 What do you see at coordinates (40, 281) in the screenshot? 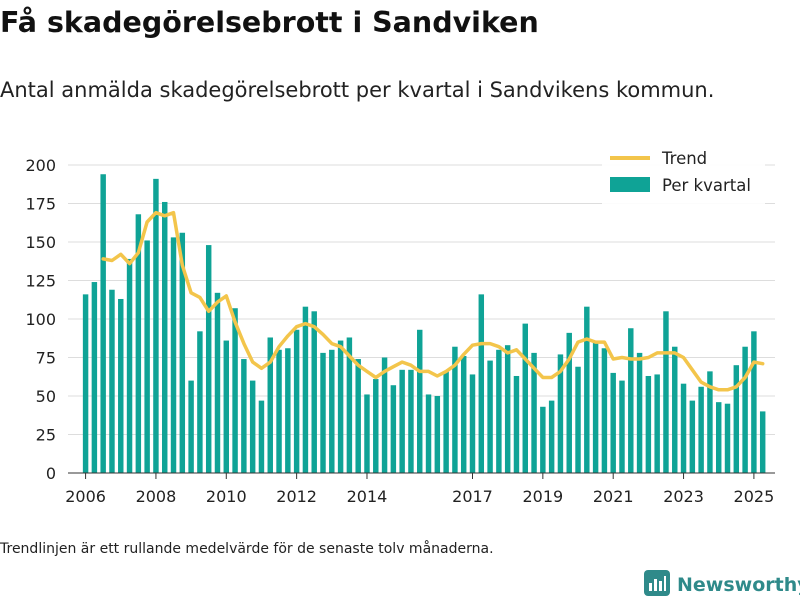
I see `y-tick-label: 125` at bounding box center [40, 281].